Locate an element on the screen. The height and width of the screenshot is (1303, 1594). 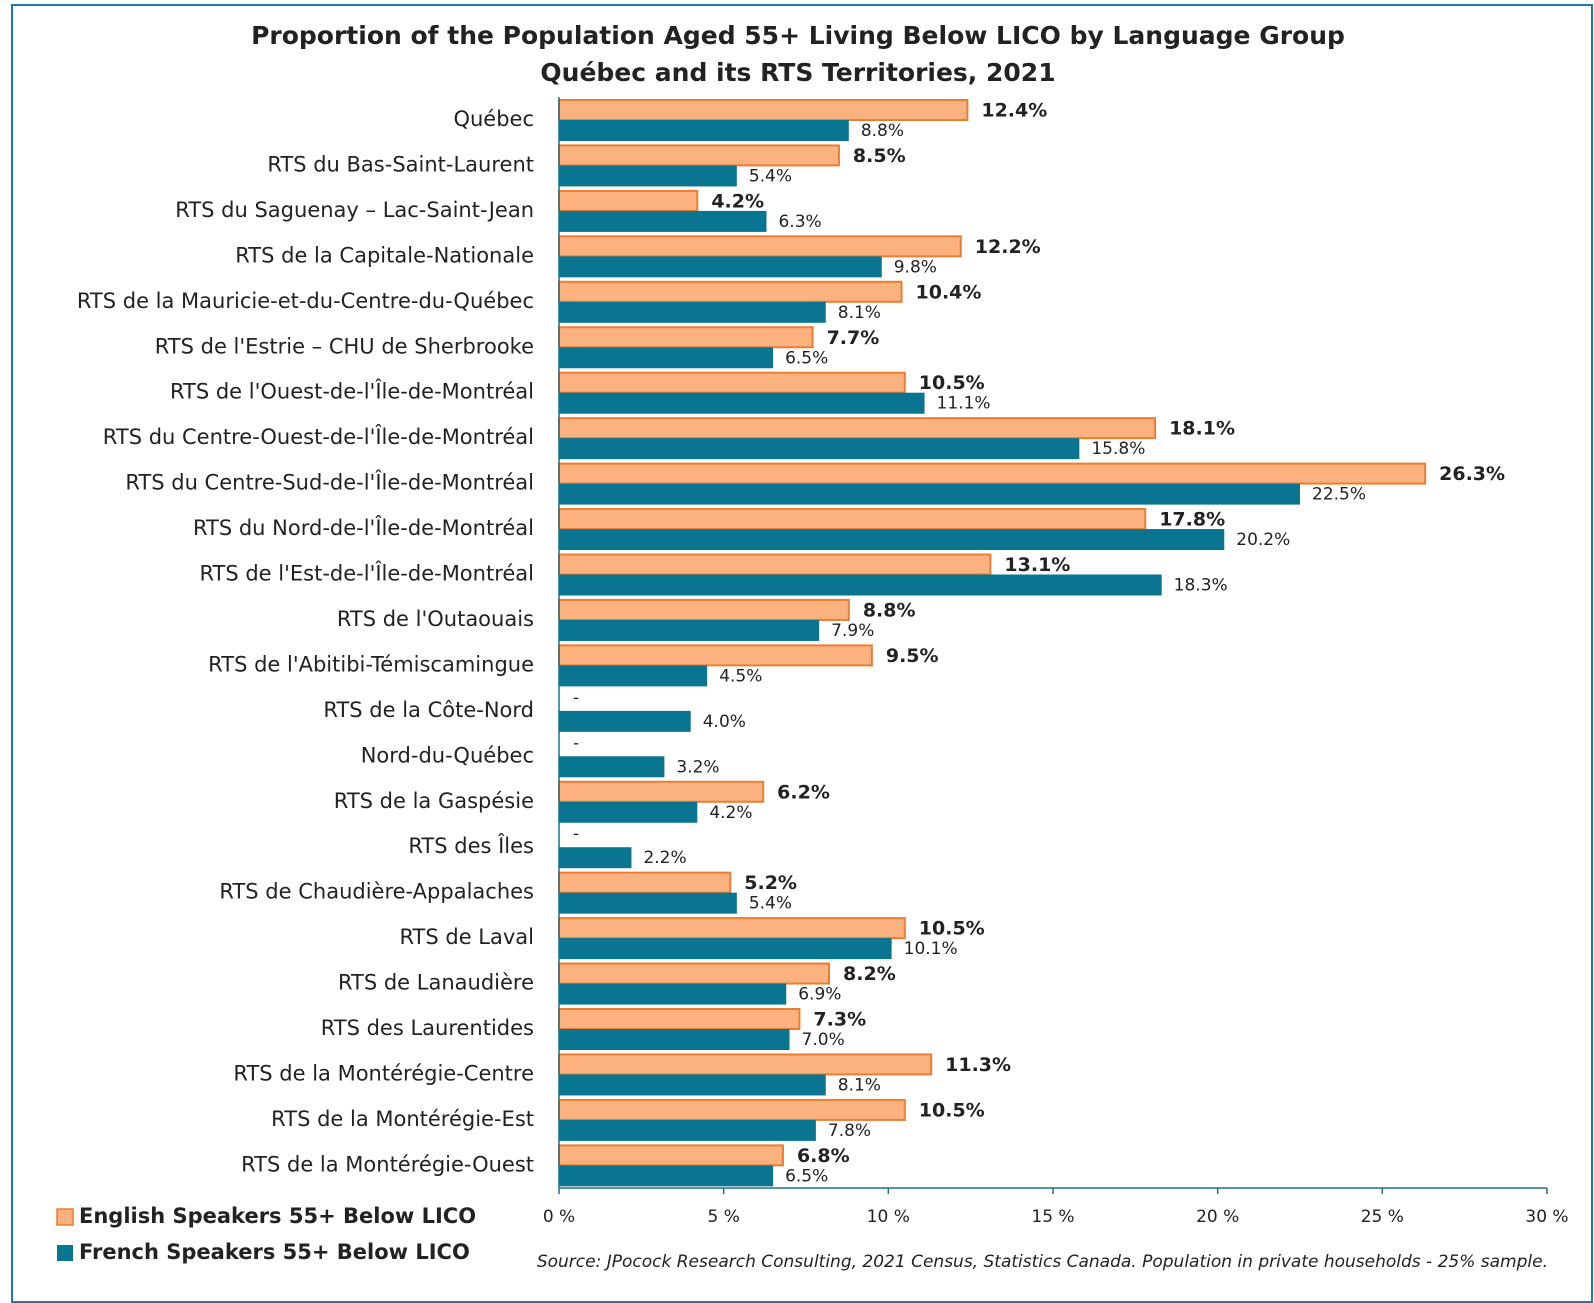
category-label: RTS de la Côte-Nord is located at coordinates (428, 710).